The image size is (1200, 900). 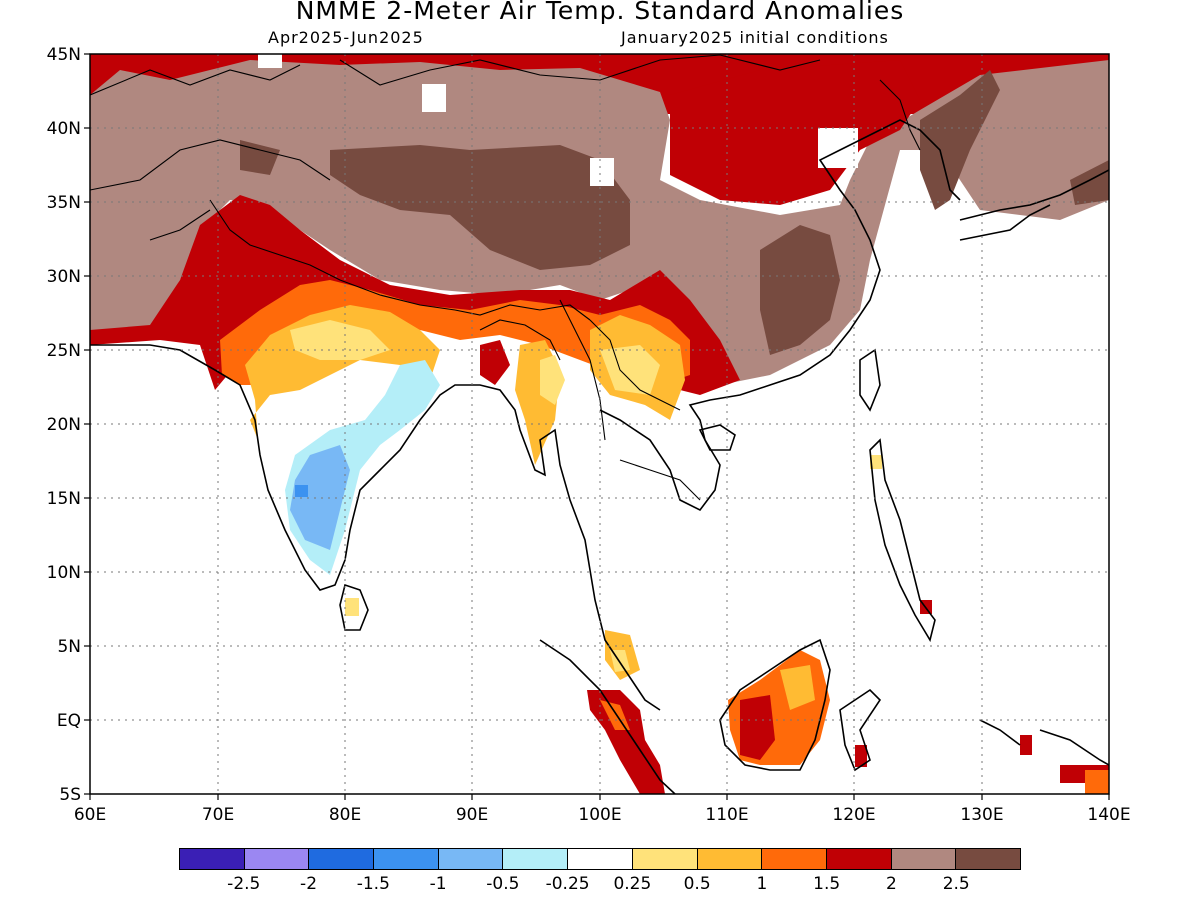 I want to click on legend-label: 1.5, so click(x=827, y=884).